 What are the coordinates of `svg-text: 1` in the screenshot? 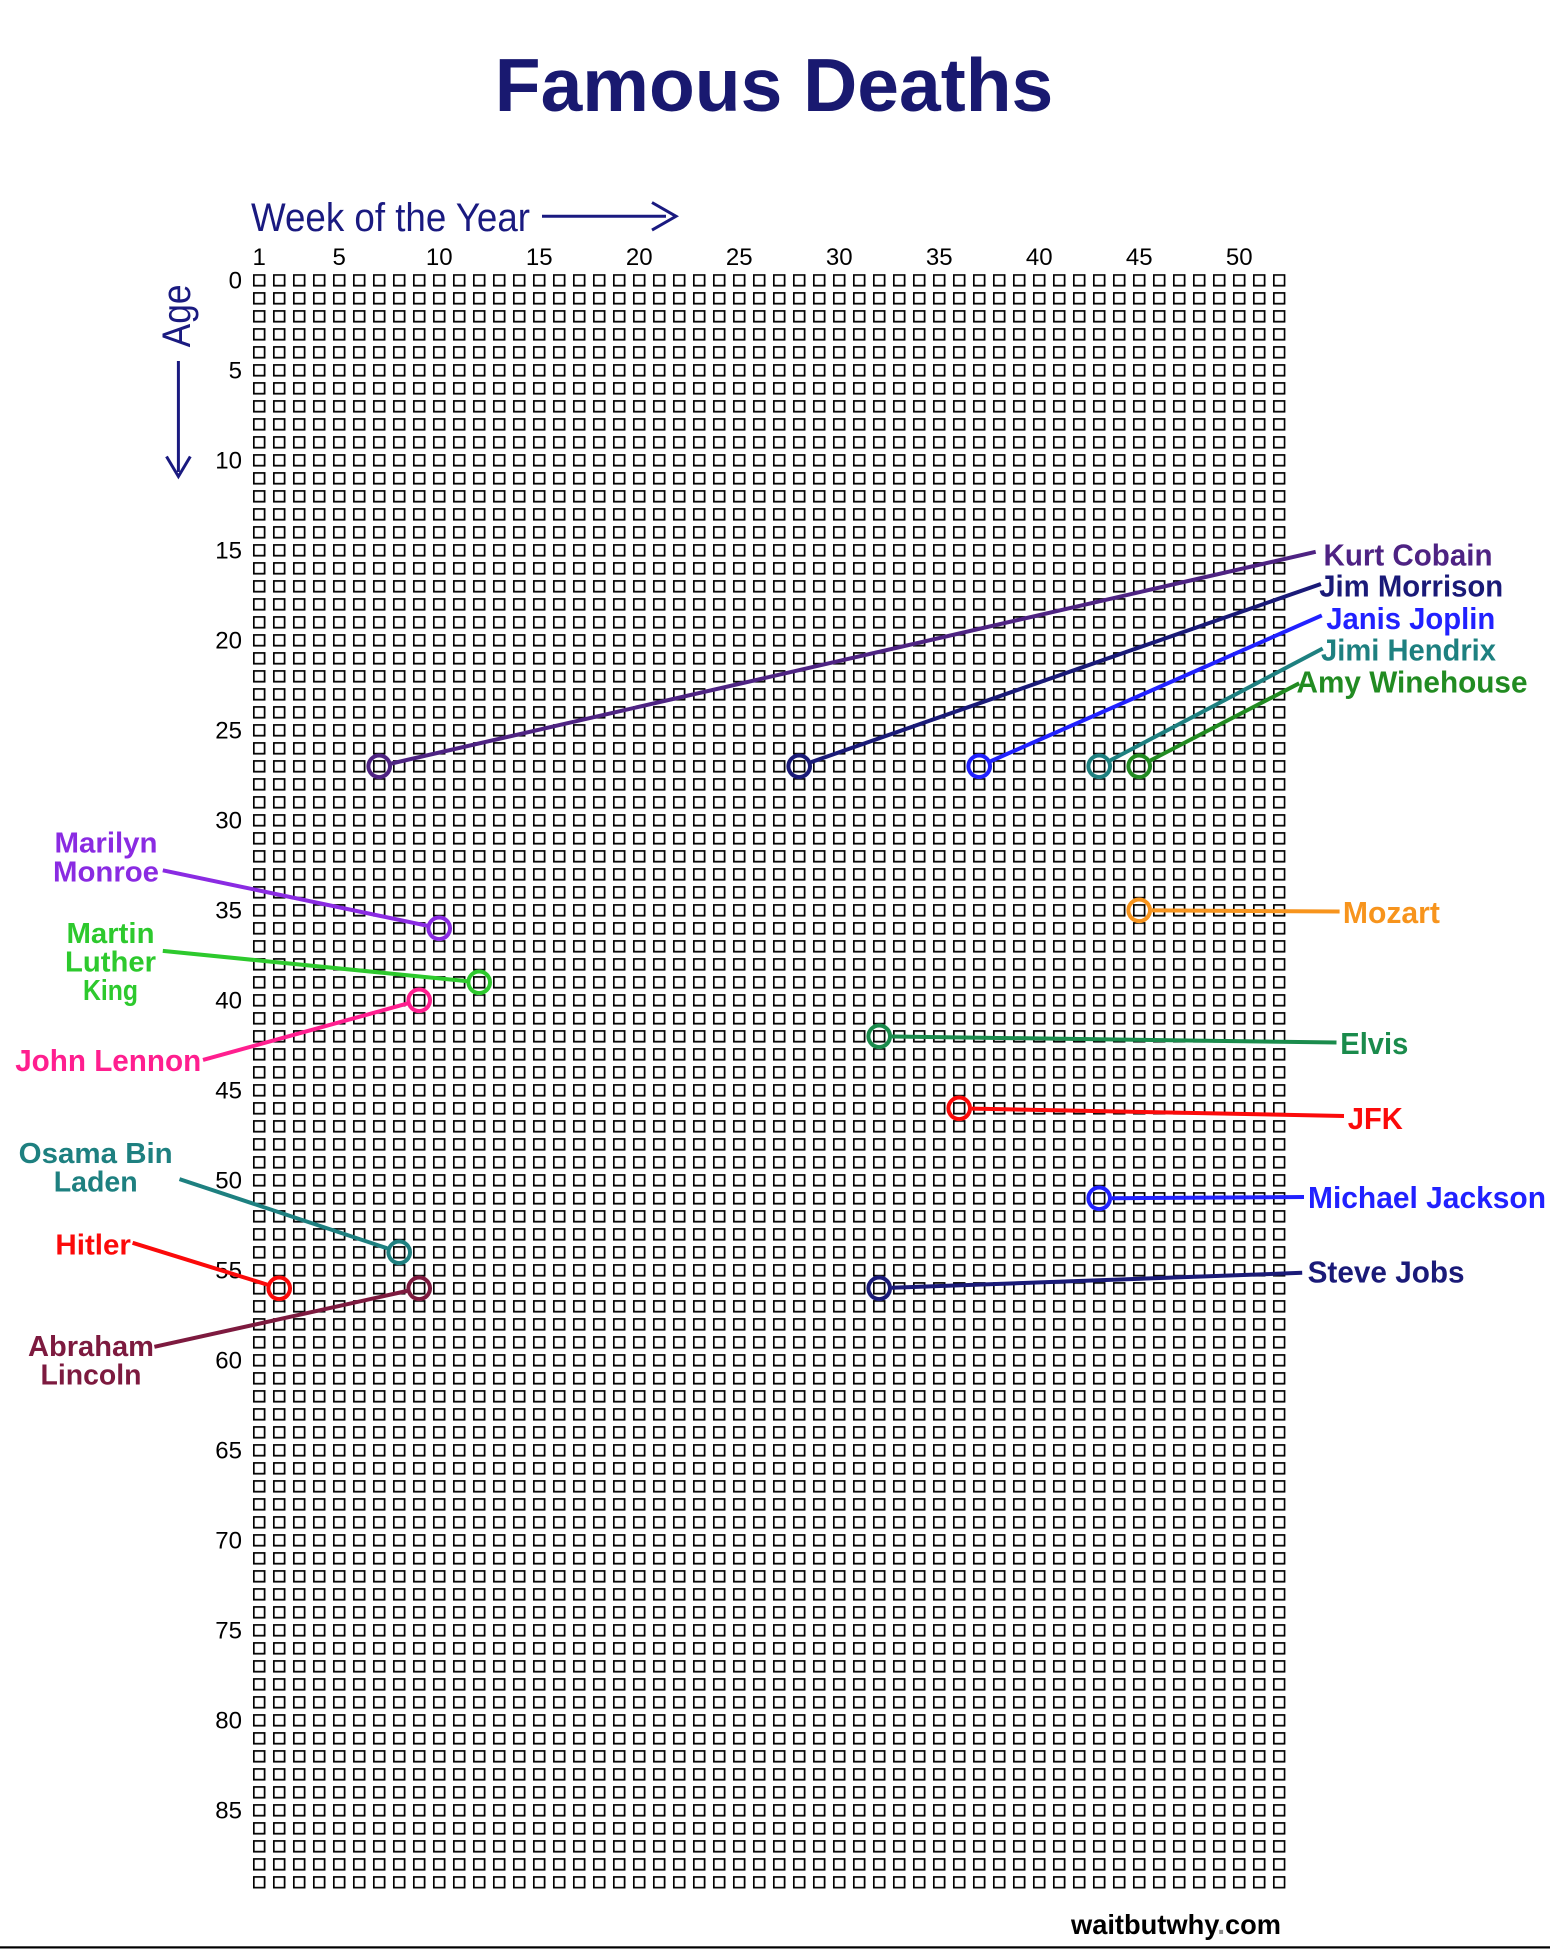 It's located at (259, 257).